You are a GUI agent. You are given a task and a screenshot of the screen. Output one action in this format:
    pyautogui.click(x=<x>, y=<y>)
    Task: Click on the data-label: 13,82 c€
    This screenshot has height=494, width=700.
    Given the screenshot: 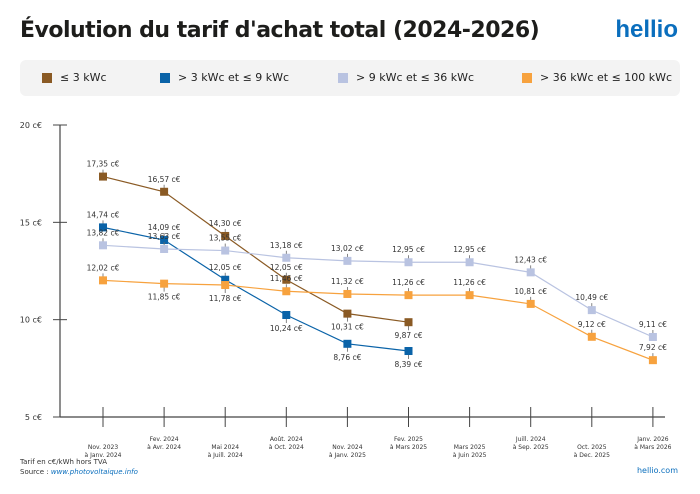 What is the action you would take?
    pyautogui.click(x=103, y=232)
    